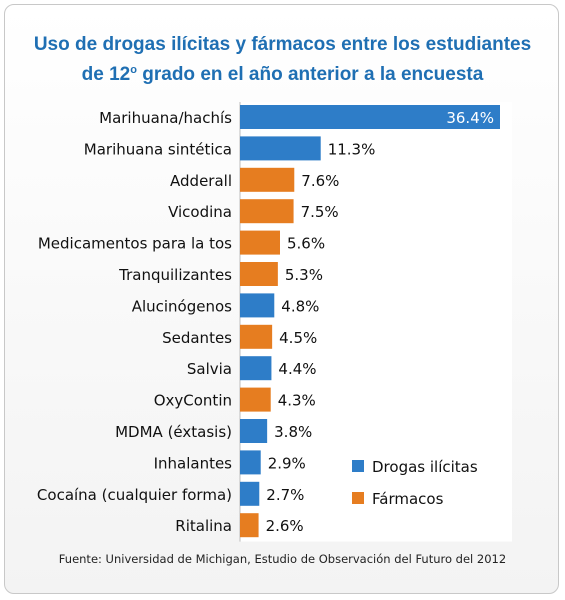 This screenshot has height=600, width=565. I want to click on data-label: 4.3%, so click(297, 401).